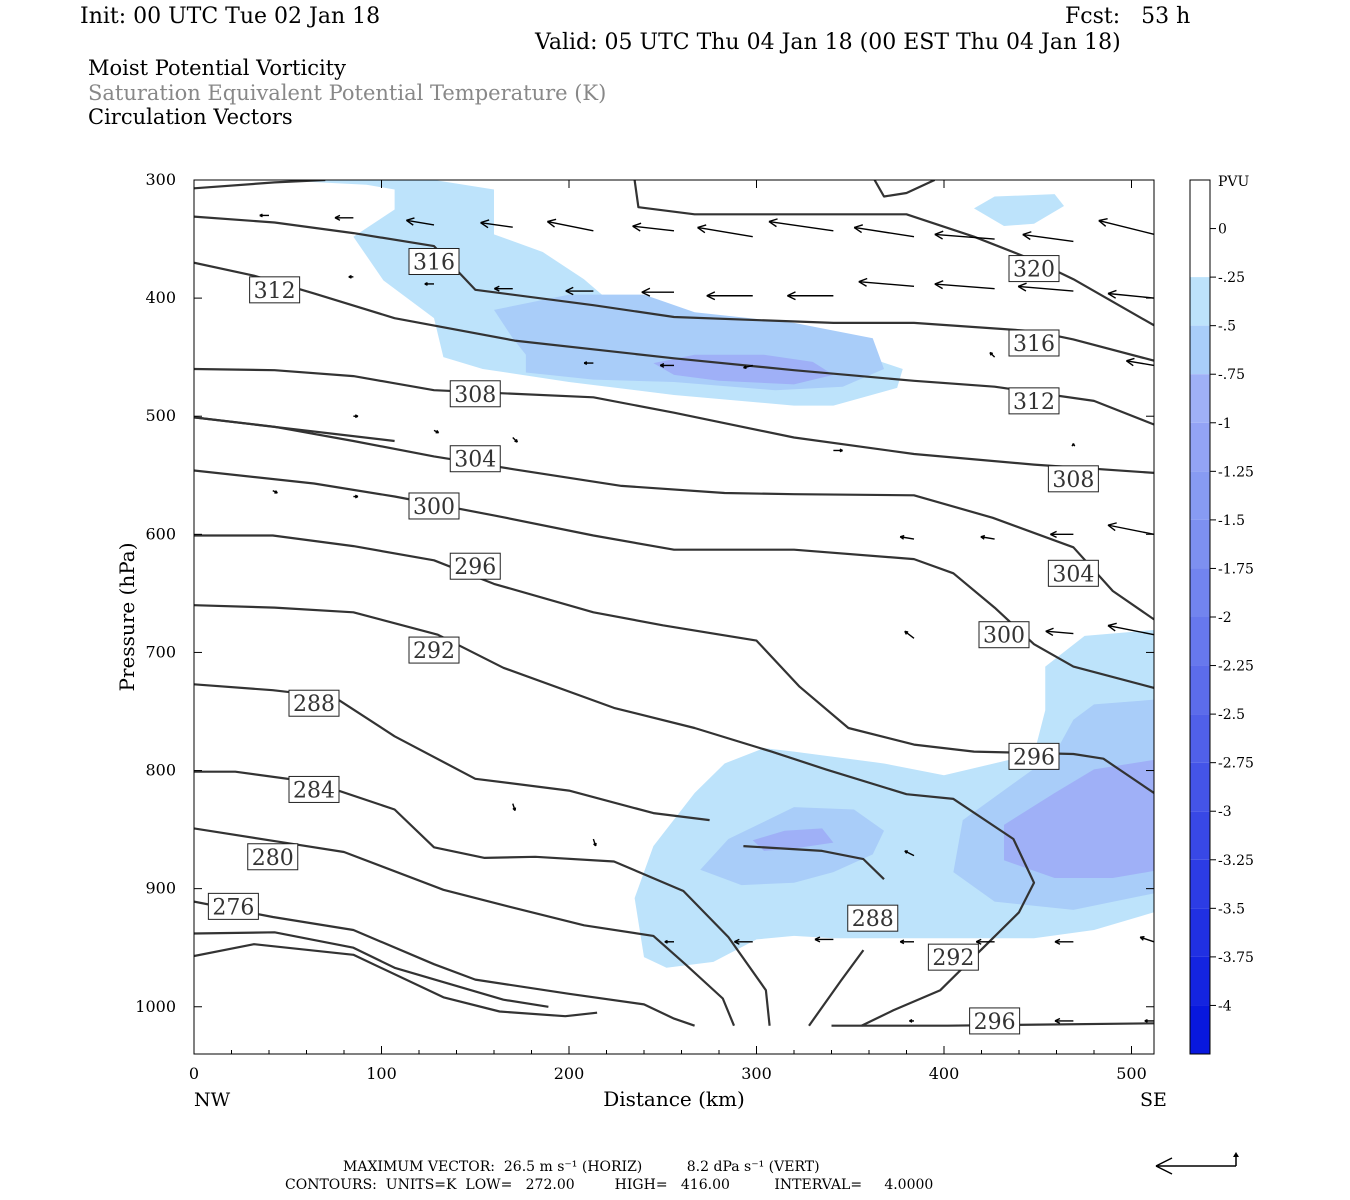 The width and height of the screenshot is (1350, 1200). Describe the element at coordinates (1225, 424) in the screenshot. I see `colorbar-label: -1` at that location.